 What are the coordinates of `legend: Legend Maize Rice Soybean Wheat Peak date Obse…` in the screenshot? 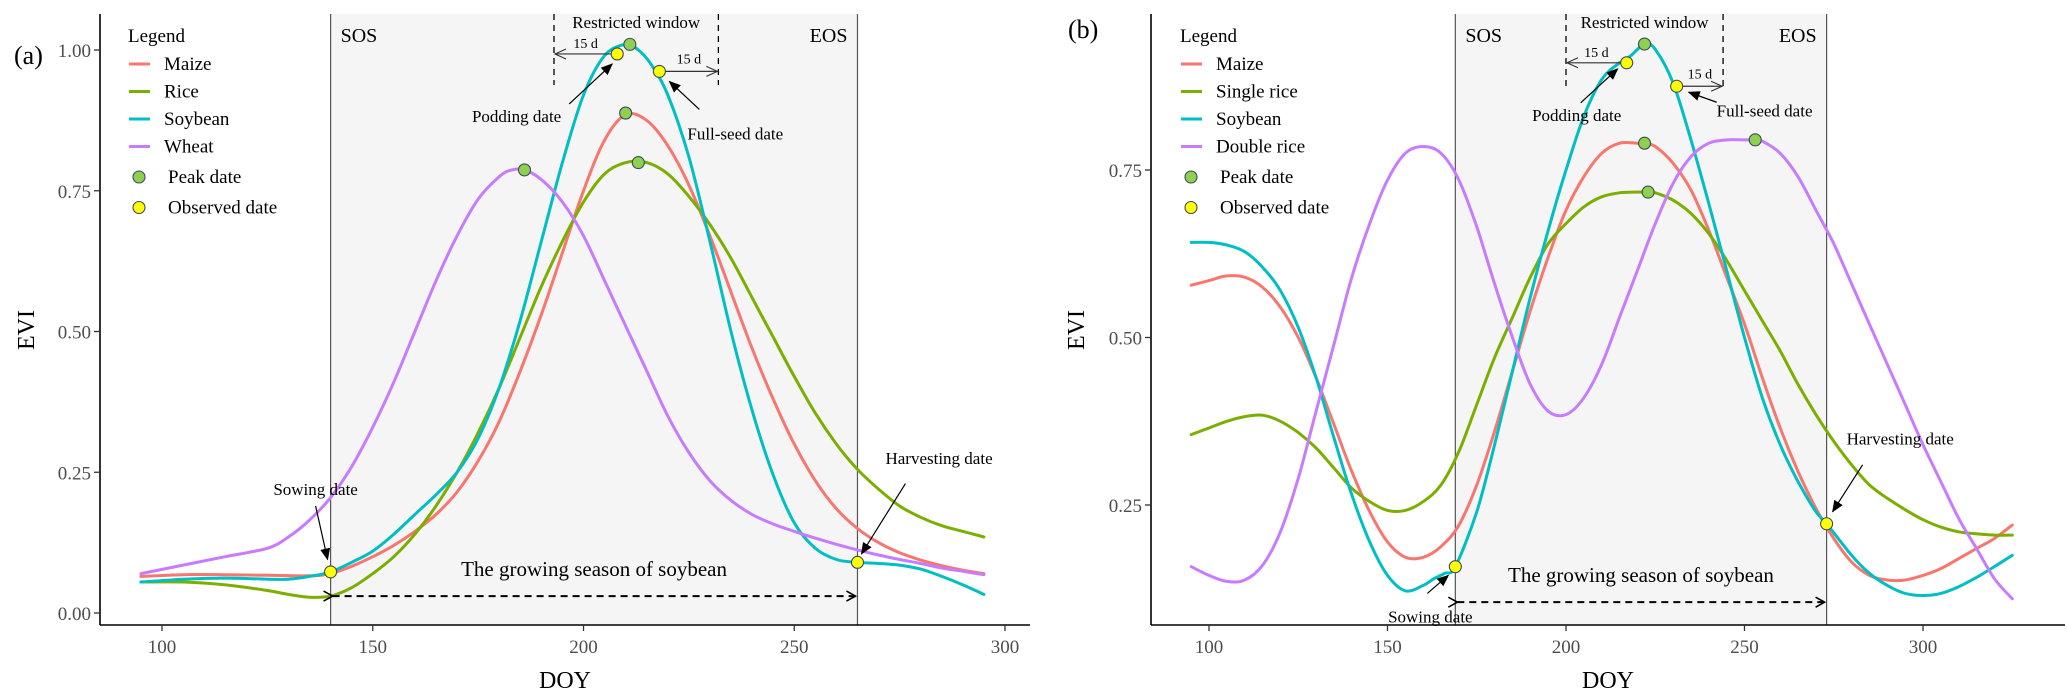 It's located at (202, 122).